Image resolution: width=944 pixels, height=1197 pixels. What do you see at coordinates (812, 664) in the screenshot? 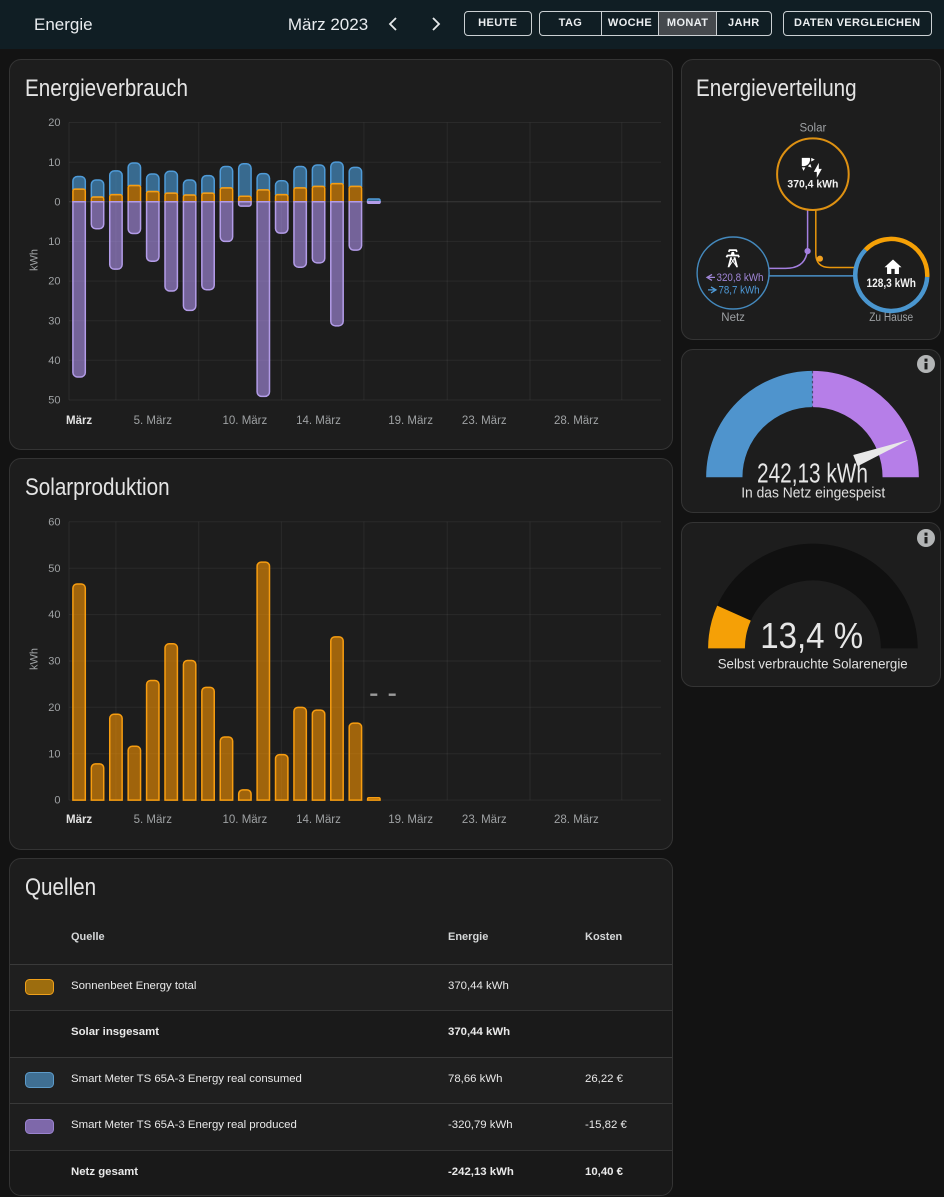
I see `svg-text:Selbst verbrauchte Solarenergi: Selbst verbrauchte Solarenergie` at bounding box center [812, 664].